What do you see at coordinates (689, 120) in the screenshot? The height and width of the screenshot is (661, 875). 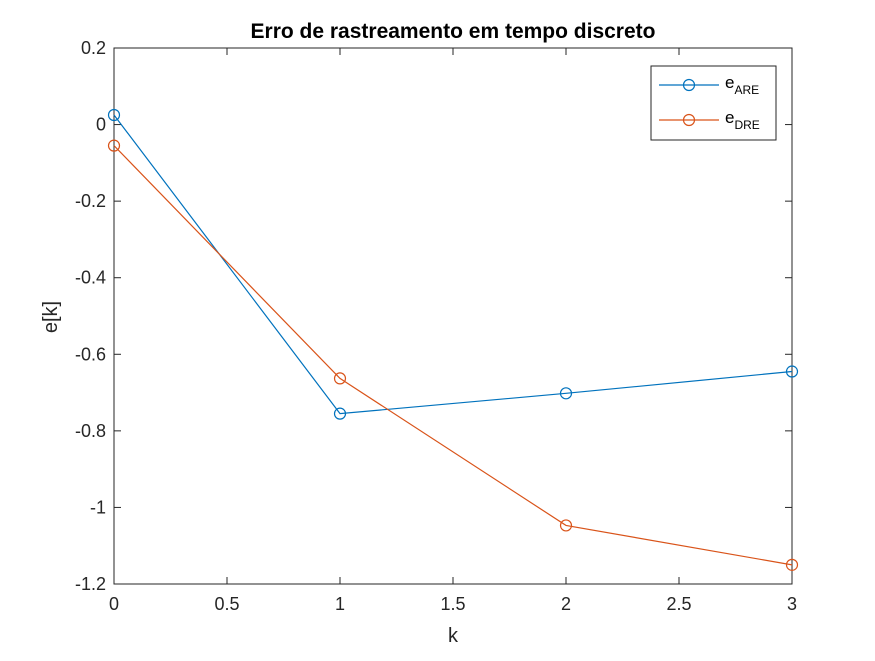 I see `legend-dre-marker` at bounding box center [689, 120].